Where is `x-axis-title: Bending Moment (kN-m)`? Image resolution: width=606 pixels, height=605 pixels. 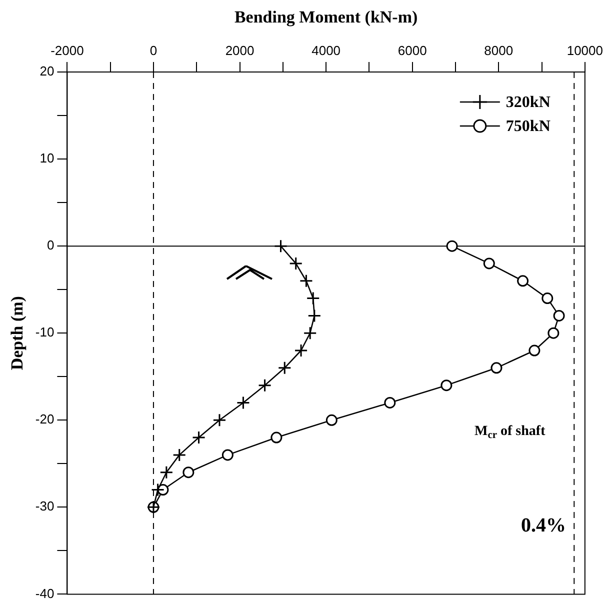 x-axis-title: Bending Moment (kN-m) is located at coordinates (326, 17).